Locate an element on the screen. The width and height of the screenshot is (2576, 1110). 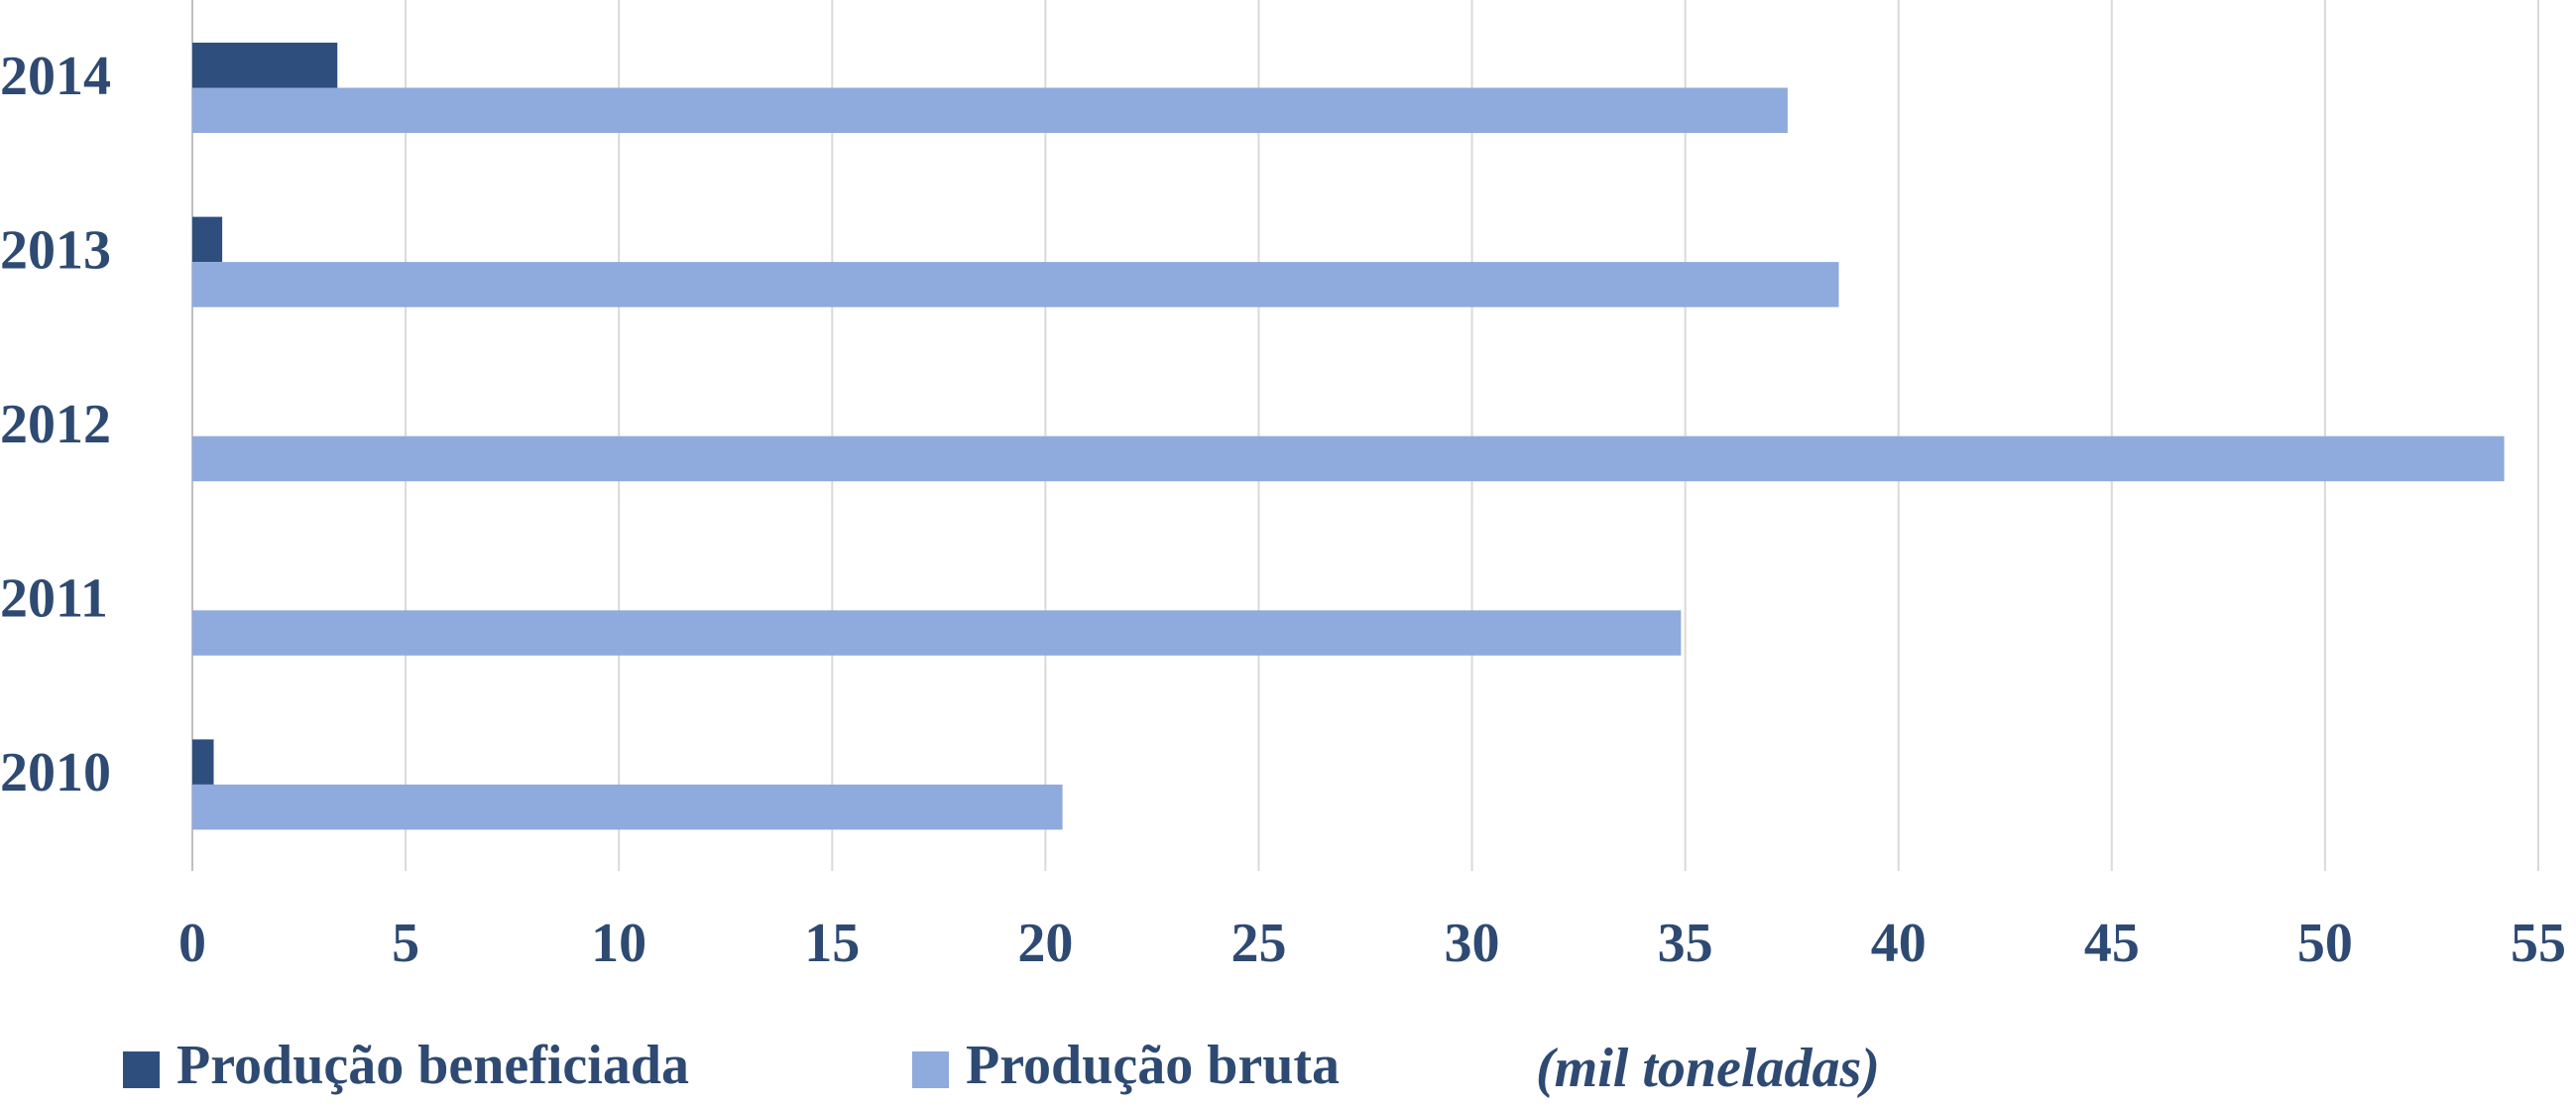
y-tick-label: 2012 is located at coordinates (56, 424).